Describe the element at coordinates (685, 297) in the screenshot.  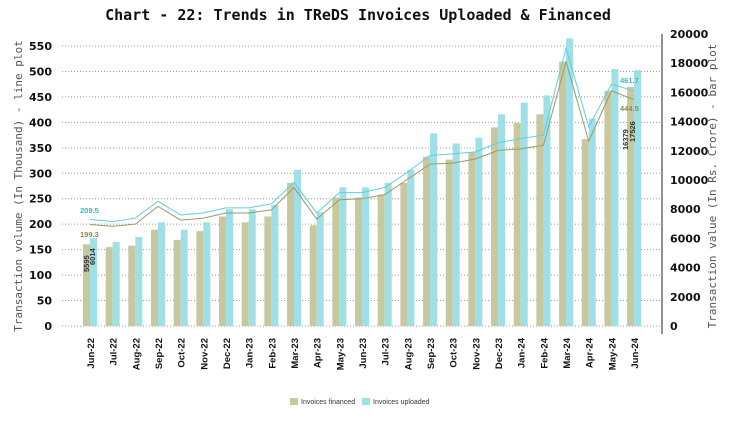
I see `y-right-tick-label: 2000` at that location.